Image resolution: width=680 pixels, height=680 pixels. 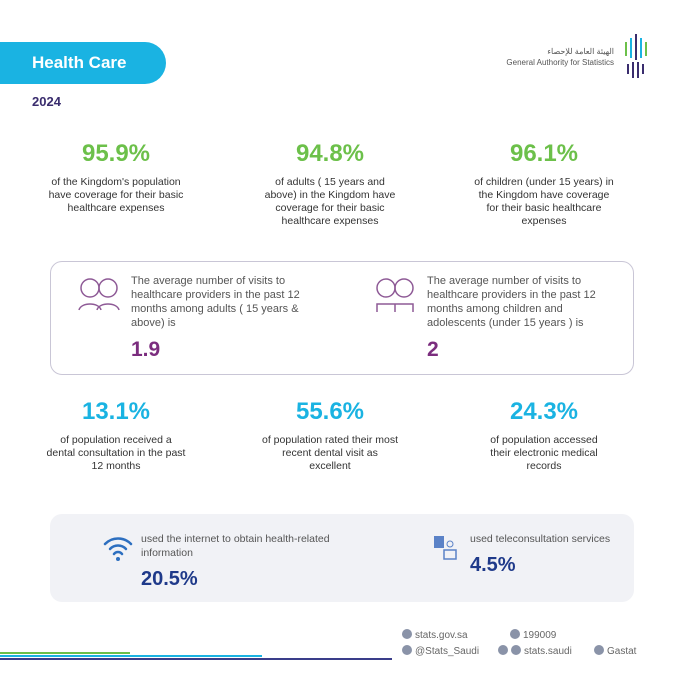 What do you see at coordinates (544, 411) in the screenshot?
I see `stat-value: 24.3%` at bounding box center [544, 411].